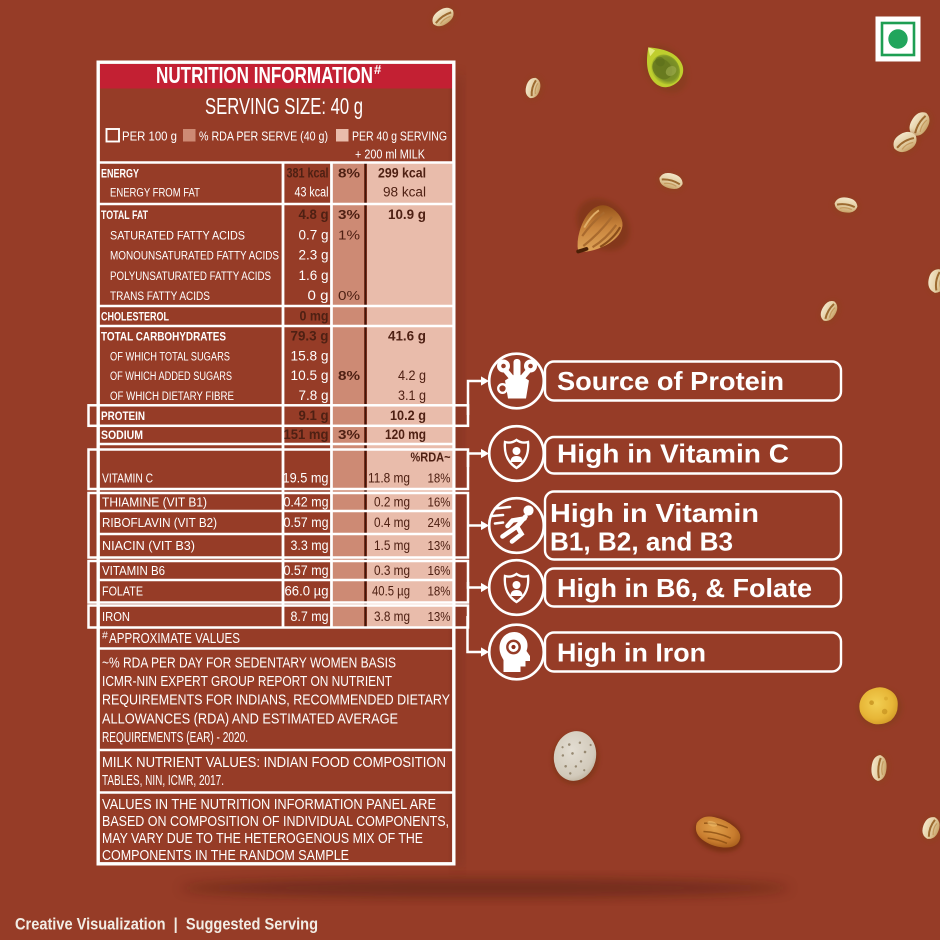 The height and width of the screenshot is (940, 940). I want to click on svg-text:COMPONENTS IN THE RANDOM SAMPL: COMPONENTS IN THE RANDOM SAMPLE, so click(225, 855).